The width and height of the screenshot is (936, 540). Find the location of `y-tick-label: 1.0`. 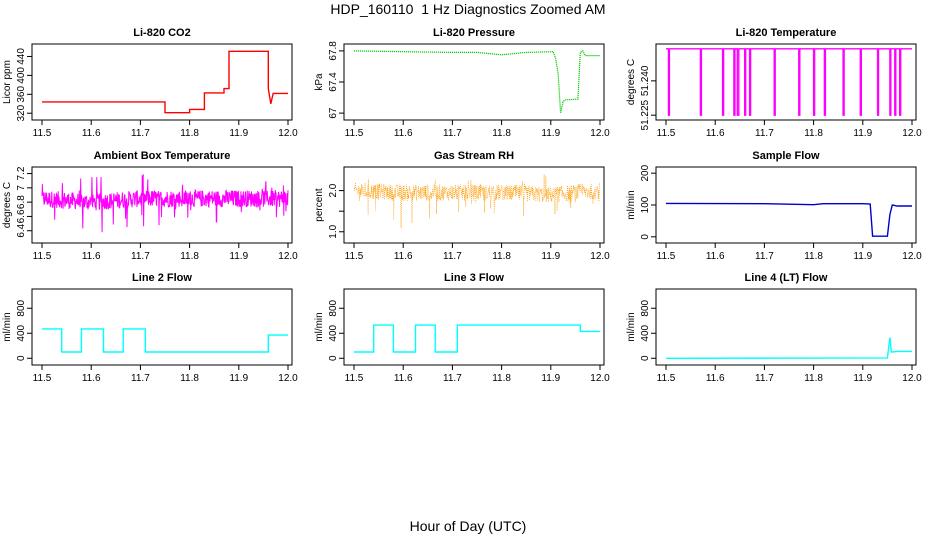

y-tick-label: 1.0 is located at coordinates (333, 231).